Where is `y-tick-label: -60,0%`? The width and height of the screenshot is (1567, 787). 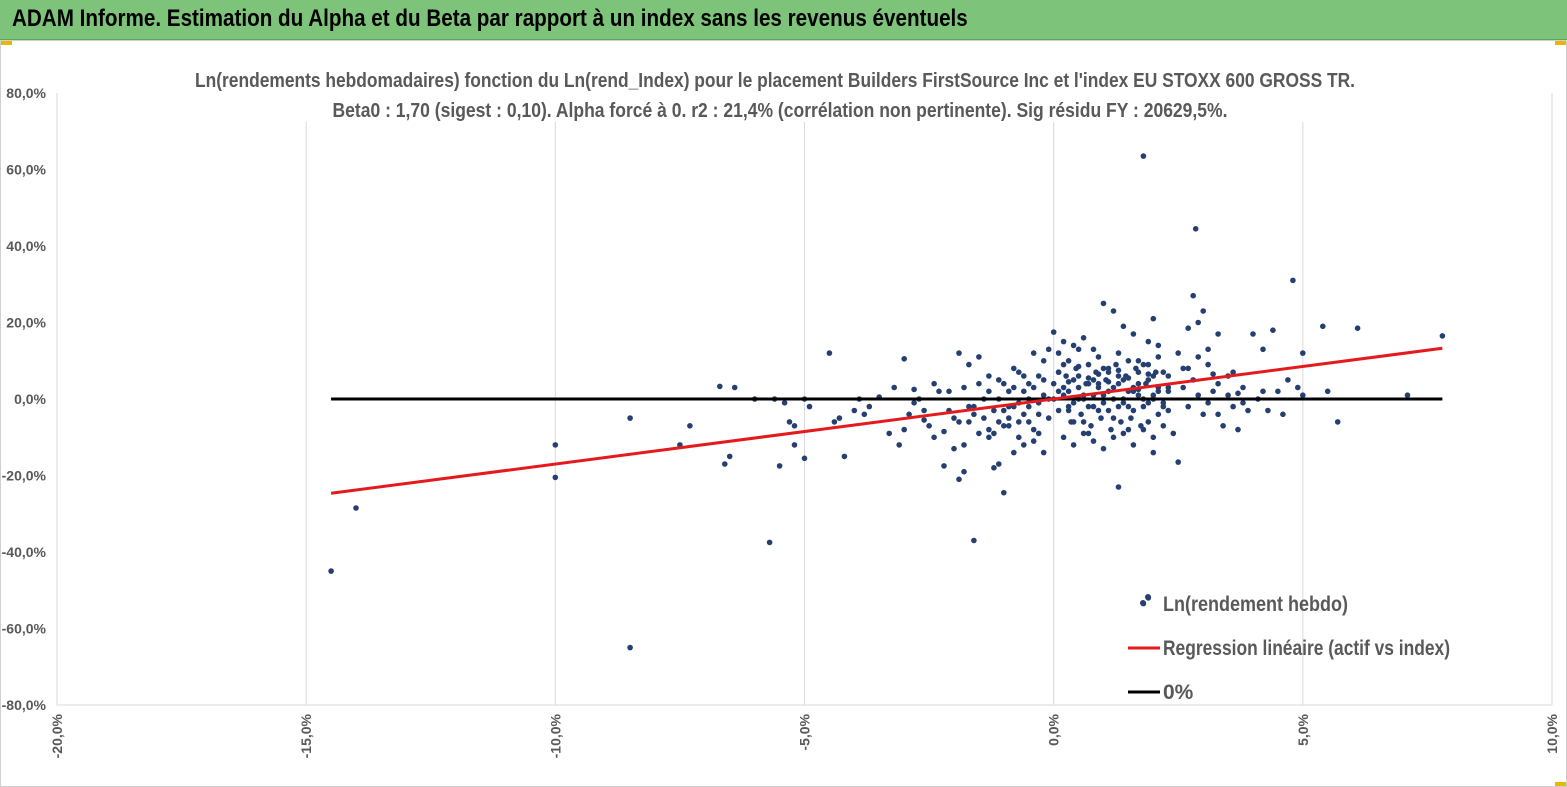
y-tick-label: -60,0% is located at coordinates (24, 629).